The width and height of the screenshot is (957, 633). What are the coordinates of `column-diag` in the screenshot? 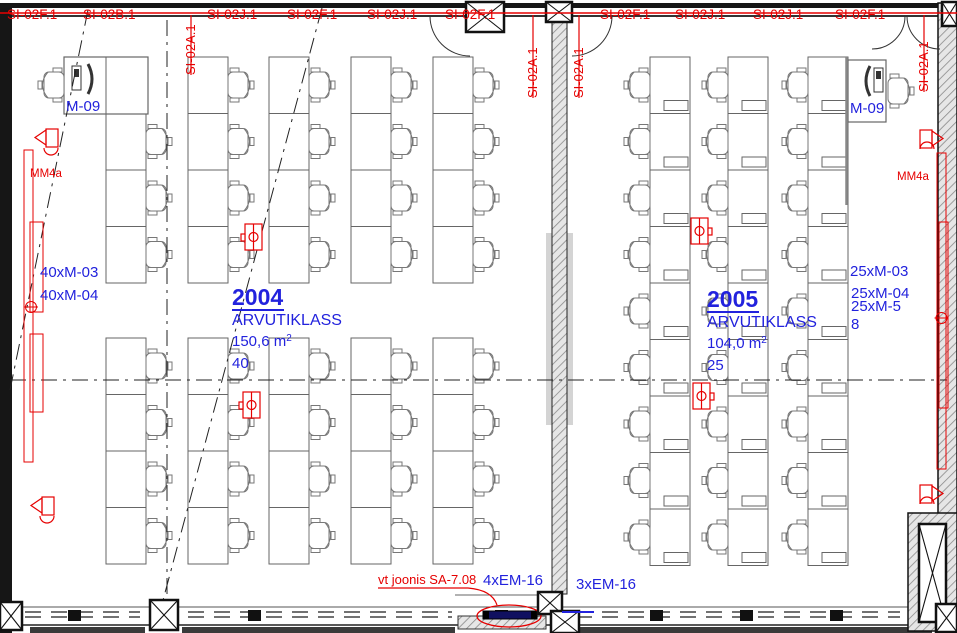 It's located at (949, 14).